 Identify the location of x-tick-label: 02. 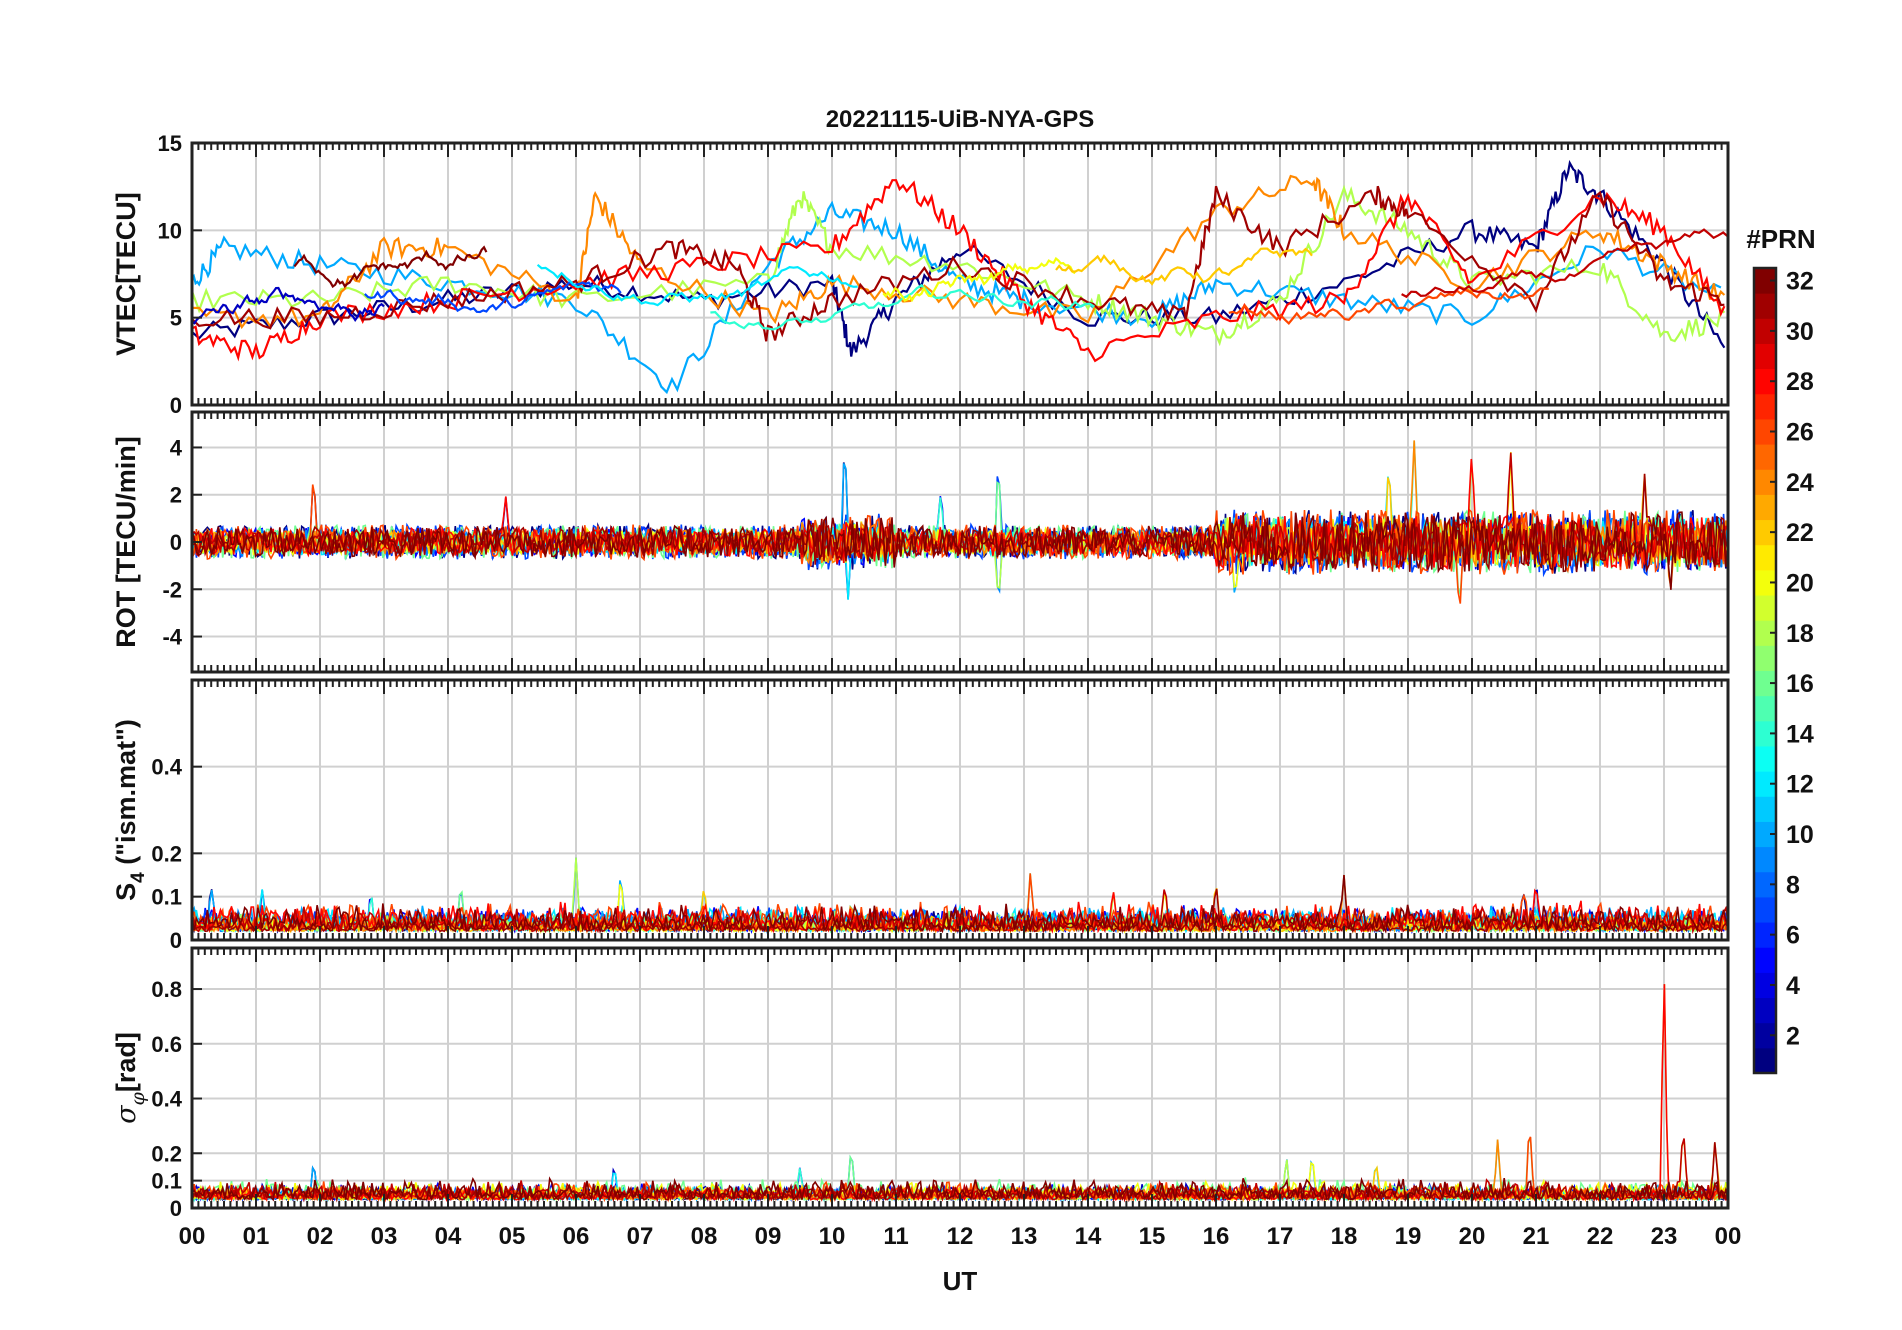
(320, 1236).